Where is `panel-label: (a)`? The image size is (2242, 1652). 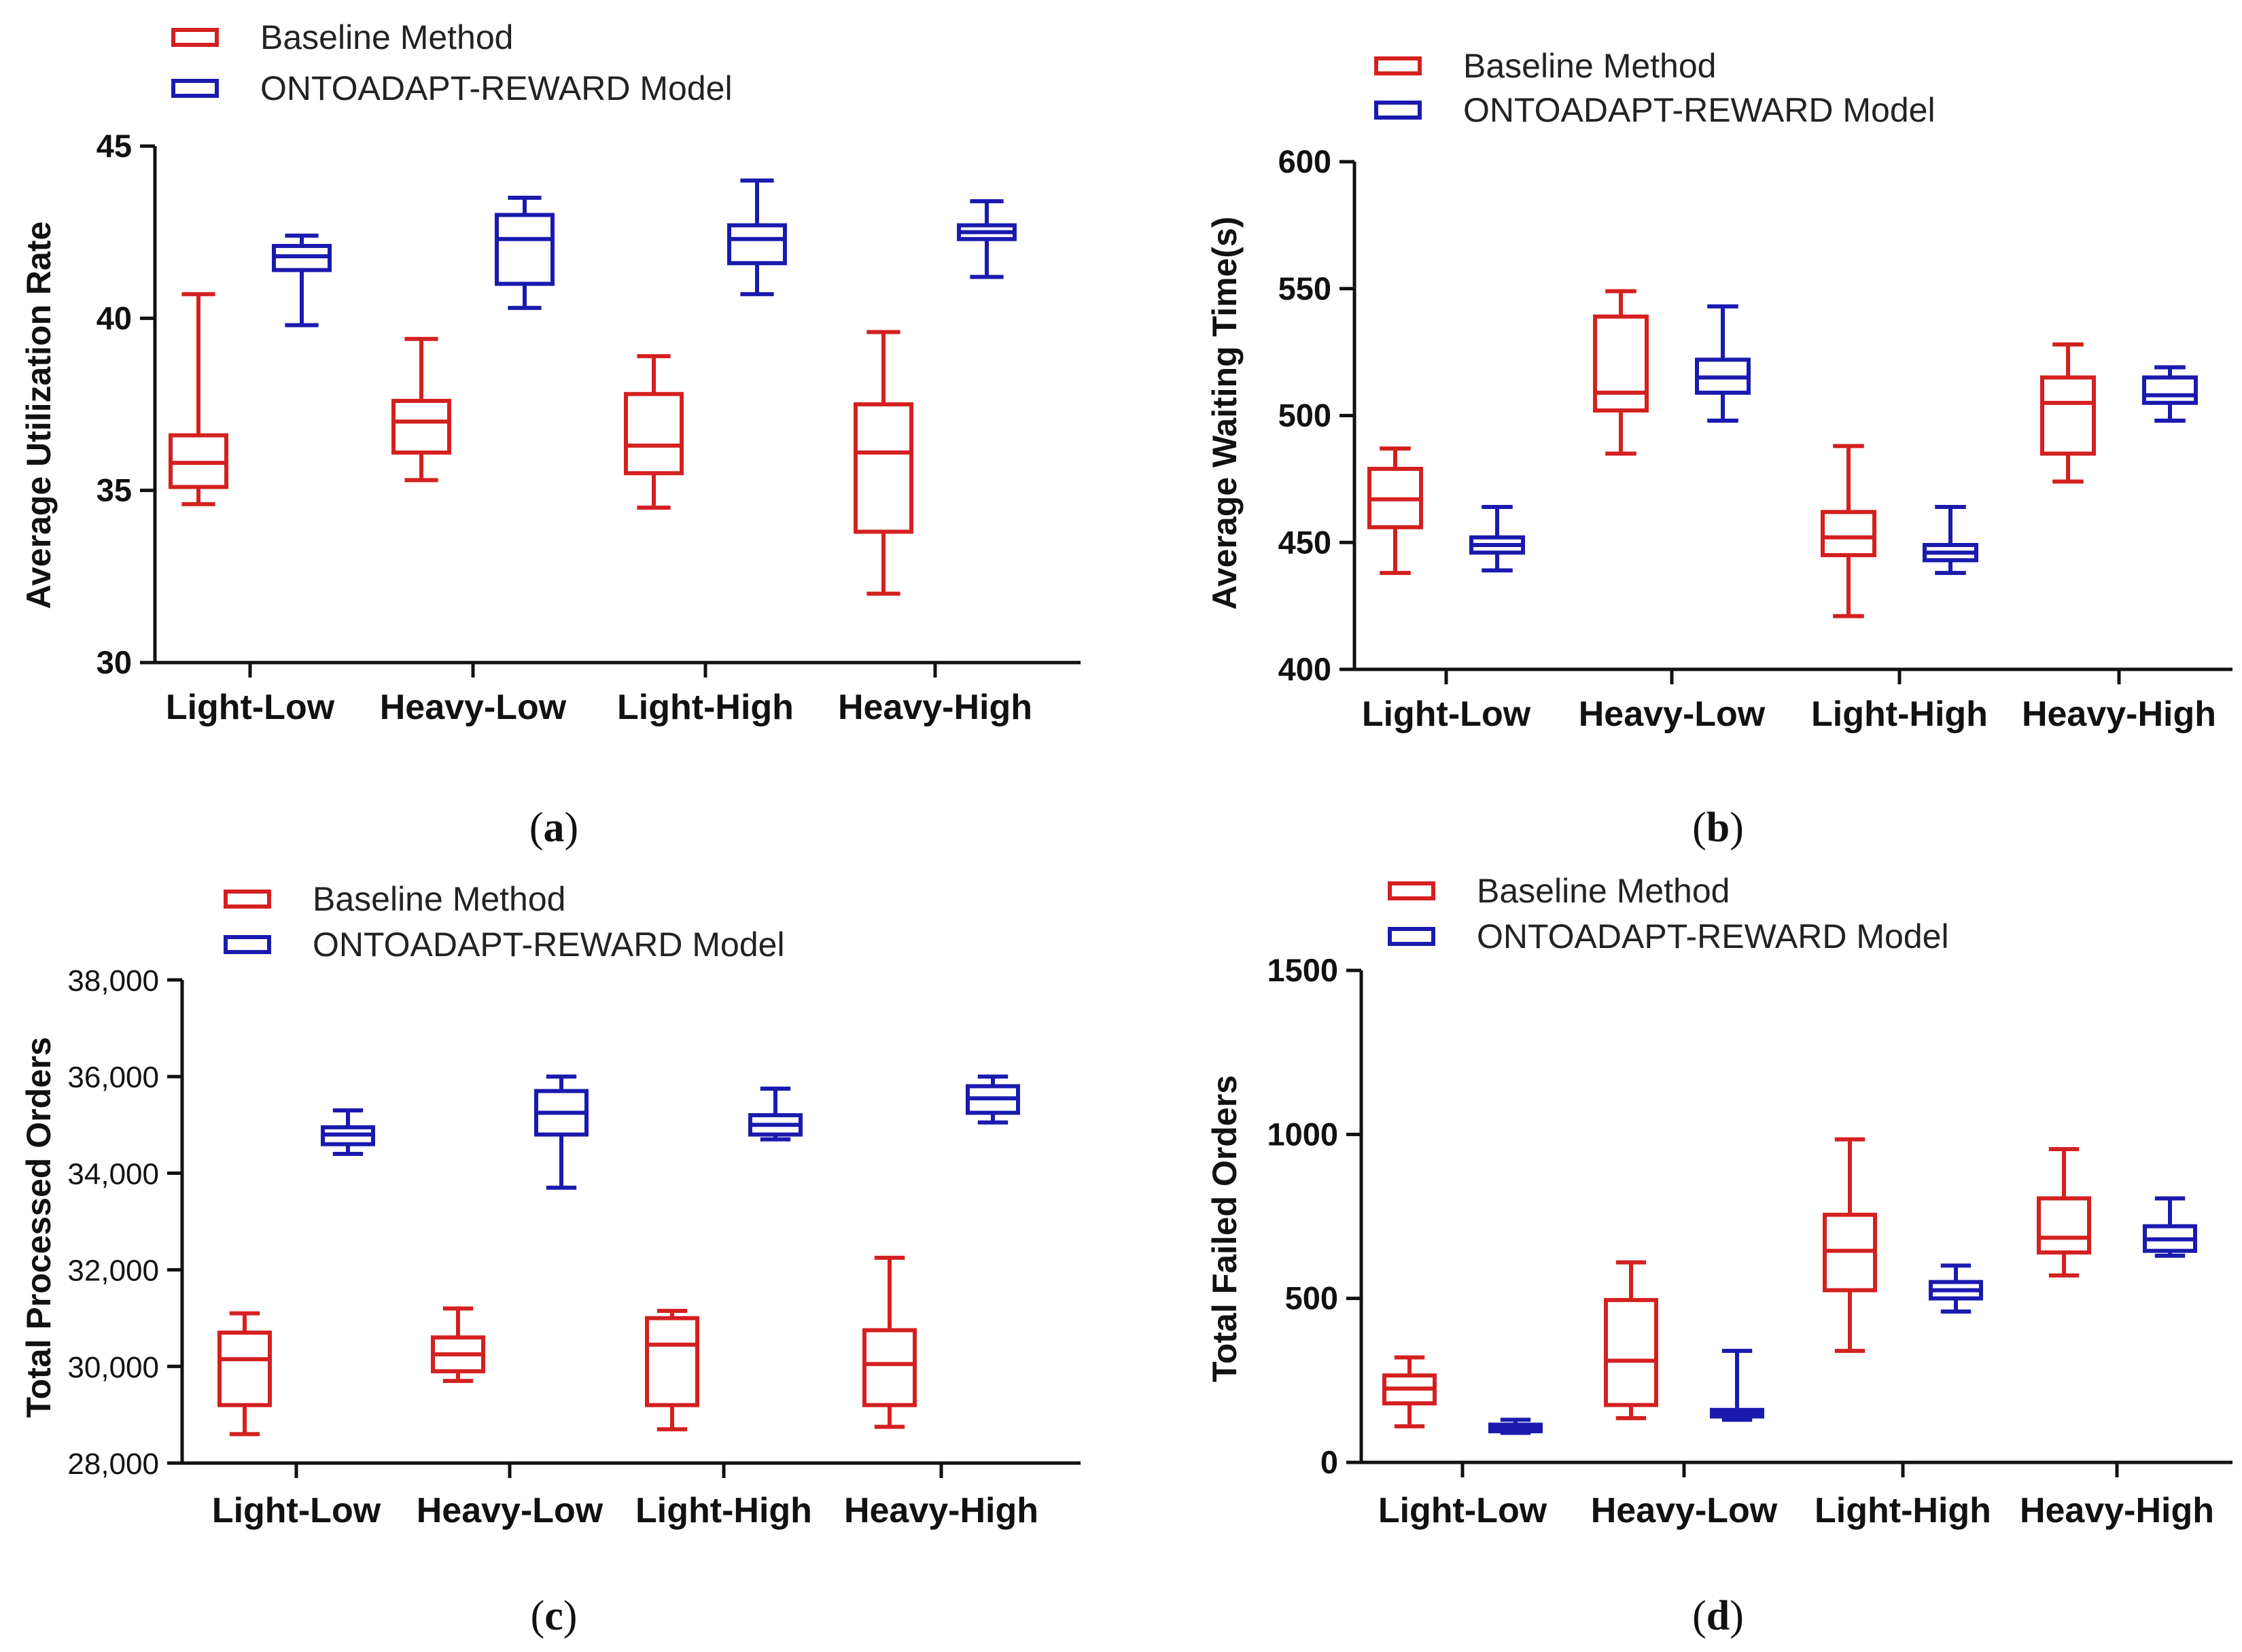 panel-label: (a) is located at coordinates (554, 828).